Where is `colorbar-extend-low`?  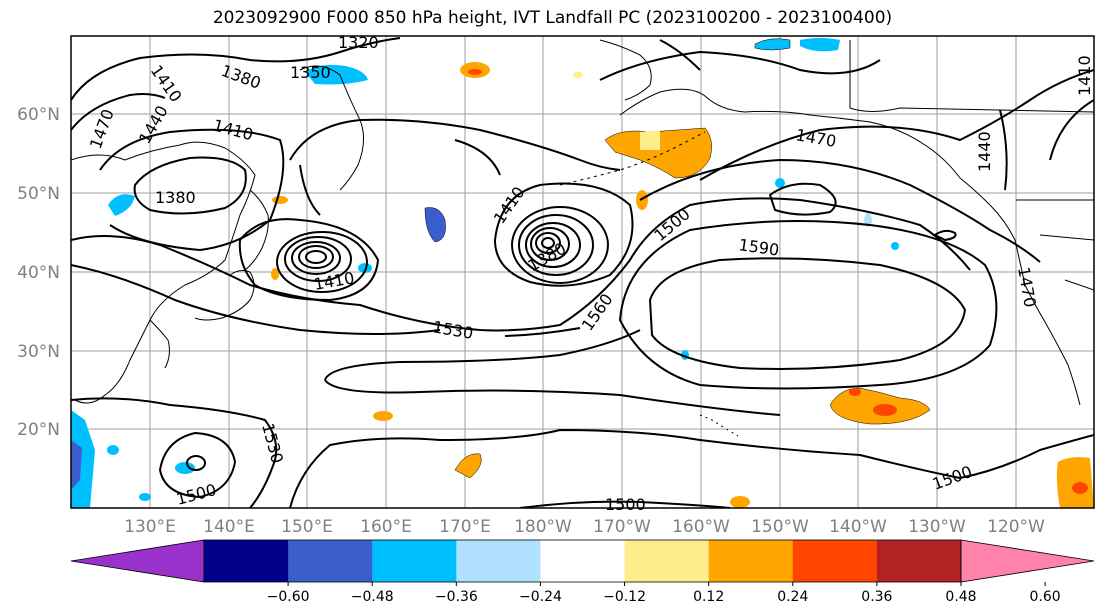 colorbar-extend-low is located at coordinates (137, 561).